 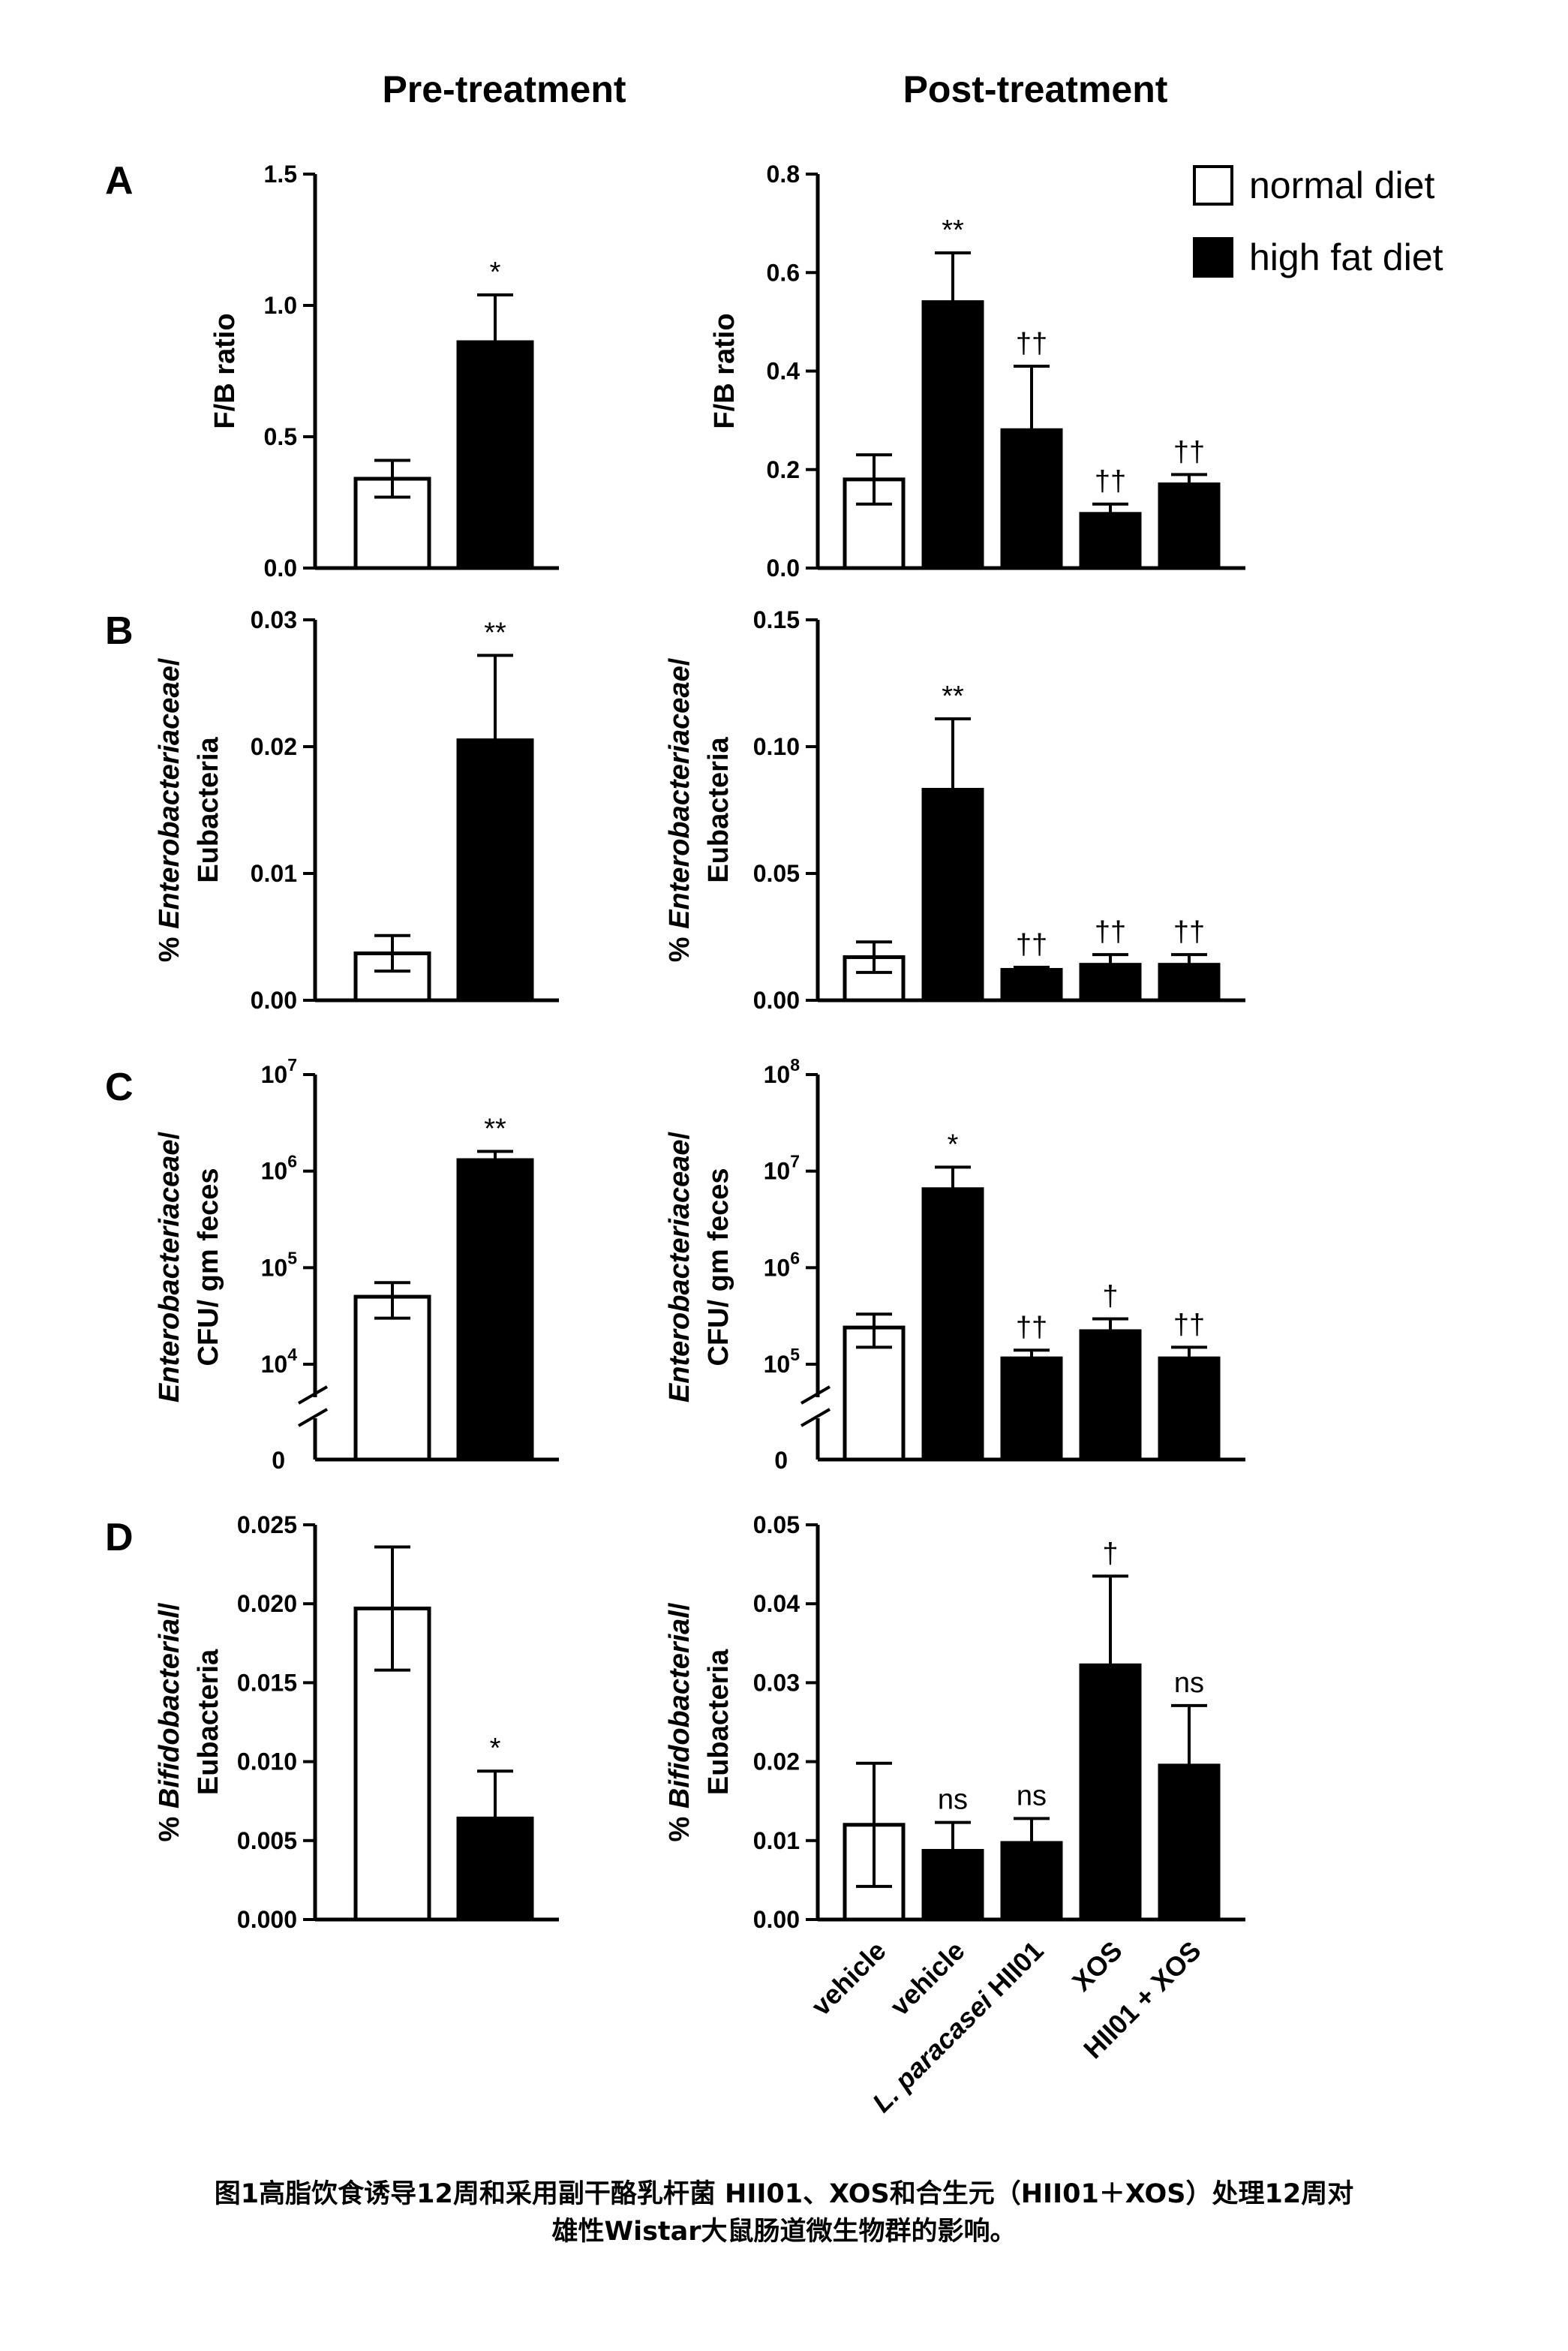 I want to click on panel-c-pre-y-axis-label-line-1-part-0: CFU/ gm feces, so click(x=208, y=1267).